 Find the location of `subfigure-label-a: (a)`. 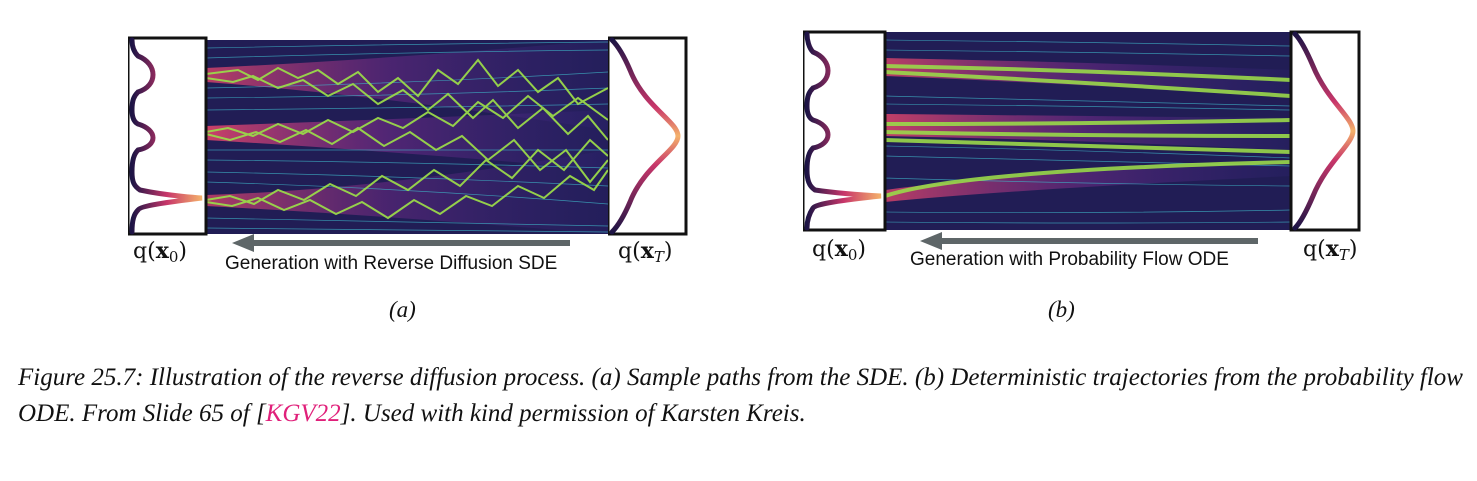

subfigure-label-a: (a) is located at coordinates (402, 309).